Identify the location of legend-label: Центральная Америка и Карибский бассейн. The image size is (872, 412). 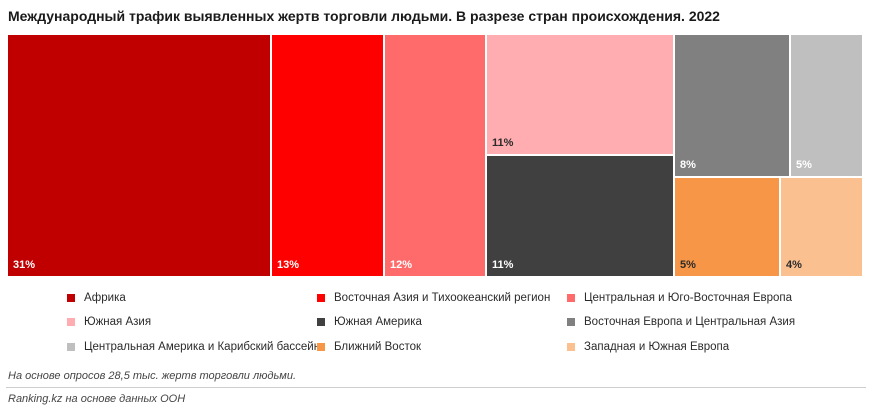
(202, 347).